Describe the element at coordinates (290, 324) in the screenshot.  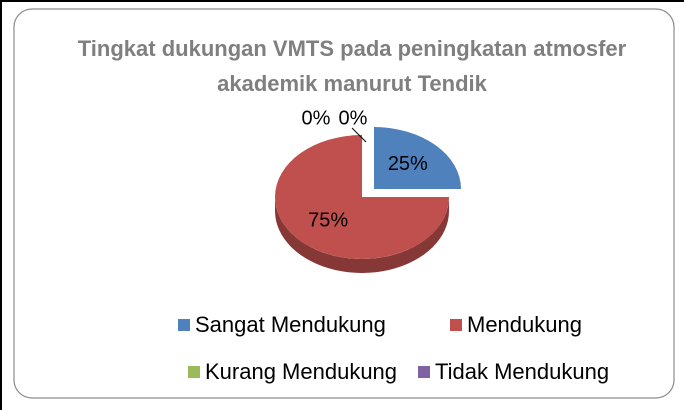
I see `legend-label: Sangat Mendukung` at that location.